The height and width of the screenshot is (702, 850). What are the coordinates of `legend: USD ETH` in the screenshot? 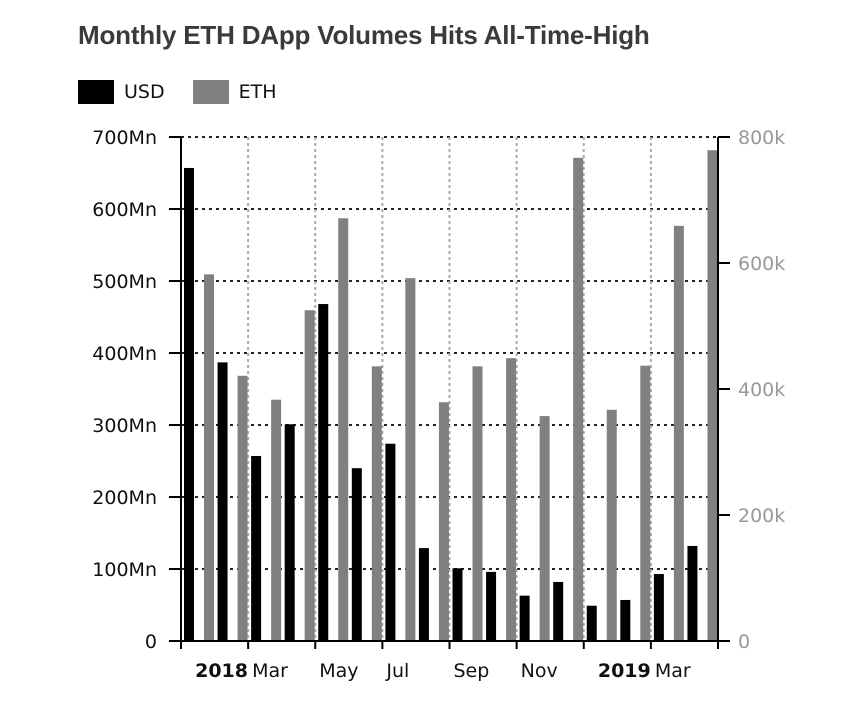 It's located at (191, 92).